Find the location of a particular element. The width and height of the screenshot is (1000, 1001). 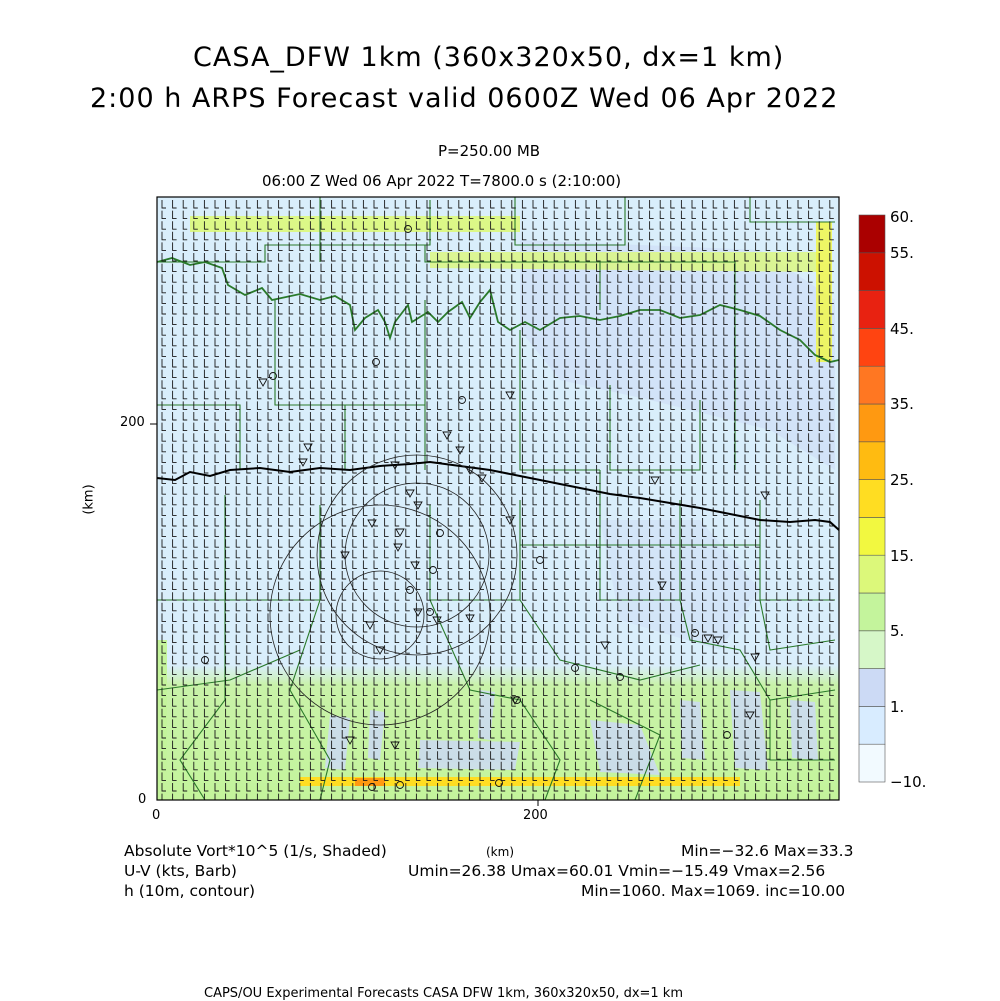

vorticity-south-edge-hot is located at coordinates (370, 782).